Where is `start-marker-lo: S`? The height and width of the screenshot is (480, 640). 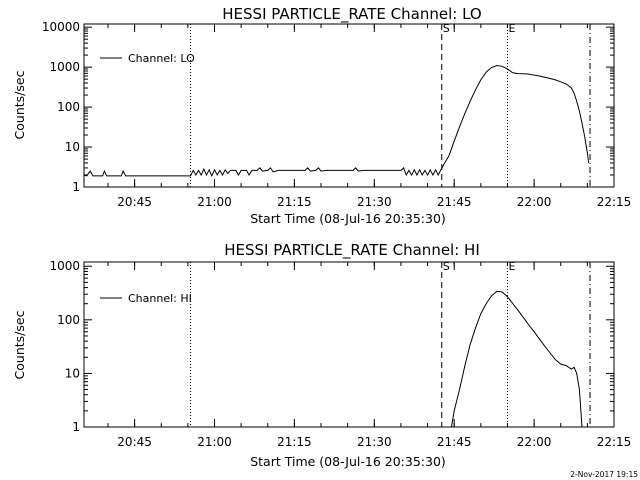 start-marker-lo: S is located at coordinates (446, 28).